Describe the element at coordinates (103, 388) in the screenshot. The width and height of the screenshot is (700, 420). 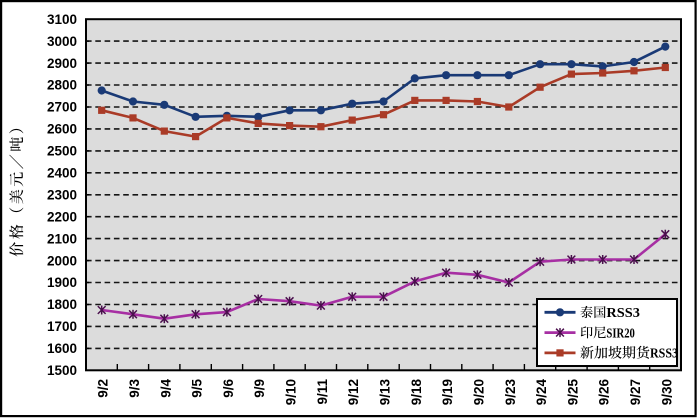
I see `svg-text: 9/2` at that location.